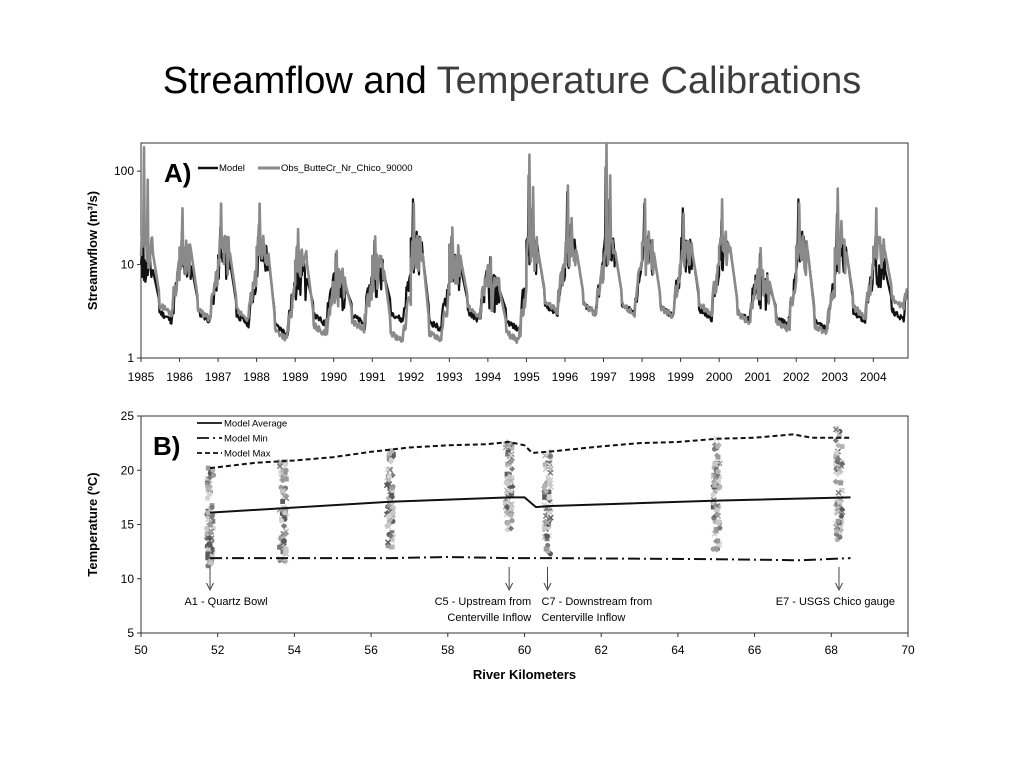  What do you see at coordinates (597, 602) in the screenshot?
I see `site-annotation-label: C7 - Downstream from` at bounding box center [597, 602].